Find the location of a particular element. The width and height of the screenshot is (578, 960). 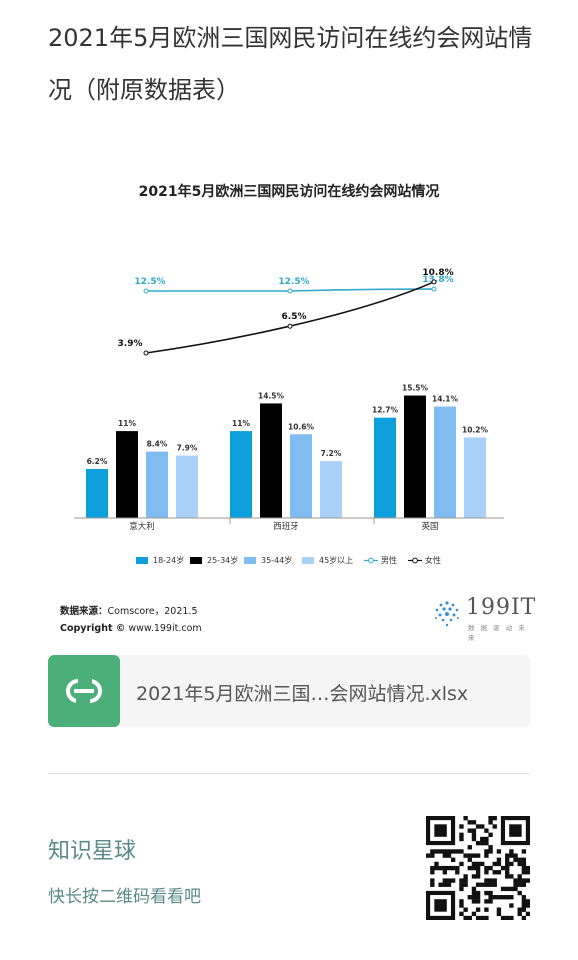

x-tick-label: 英国 is located at coordinates (429, 526).